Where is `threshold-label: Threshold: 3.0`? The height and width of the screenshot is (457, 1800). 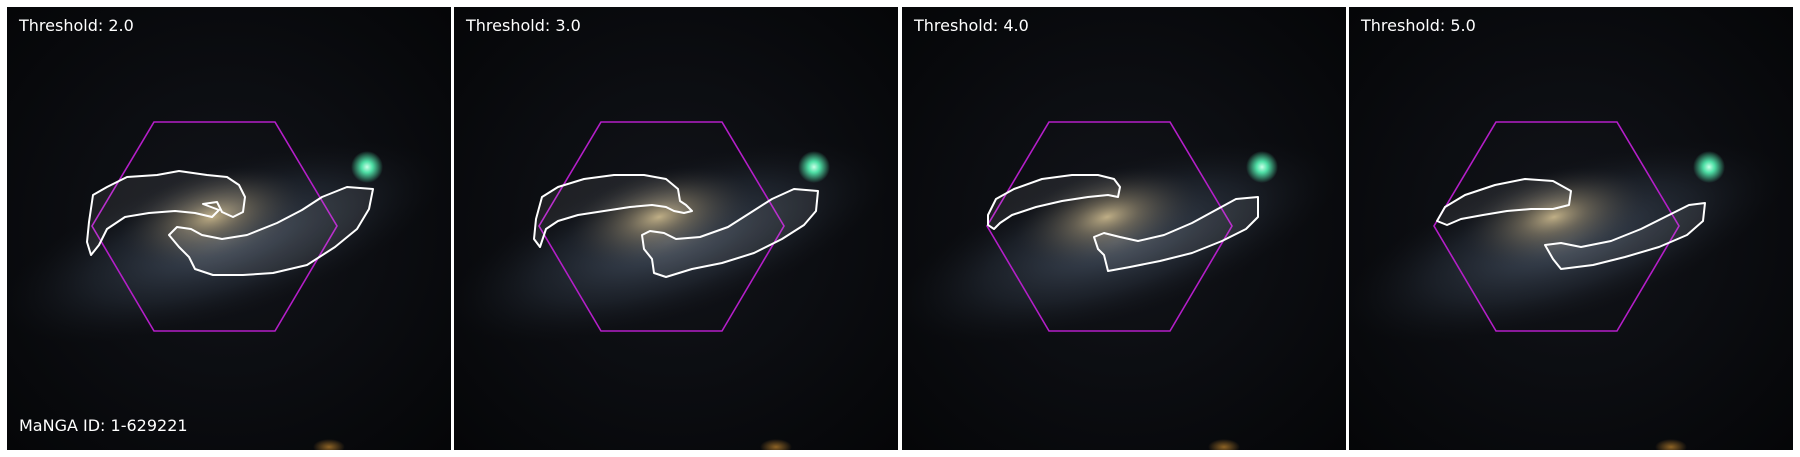 threshold-label: Threshold: 3.0 is located at coordinates (523, 25).